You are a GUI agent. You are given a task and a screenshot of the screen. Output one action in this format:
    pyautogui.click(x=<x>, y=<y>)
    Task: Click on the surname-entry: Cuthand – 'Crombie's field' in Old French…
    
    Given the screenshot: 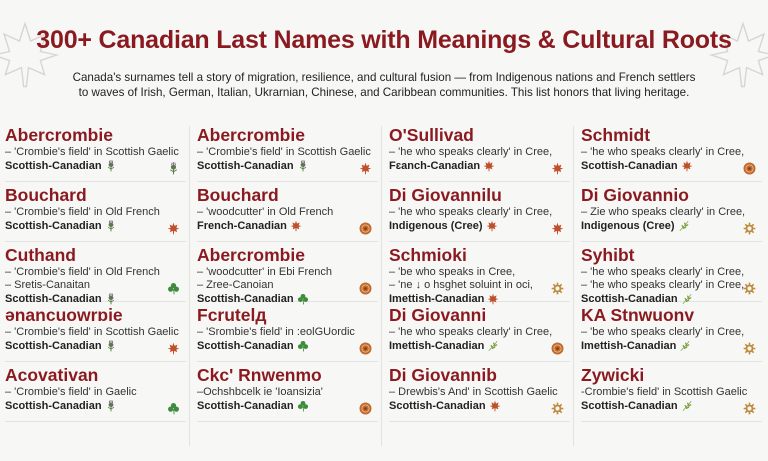 What is the action you would take?
    pyautogui.click(x=95, y=273)
    